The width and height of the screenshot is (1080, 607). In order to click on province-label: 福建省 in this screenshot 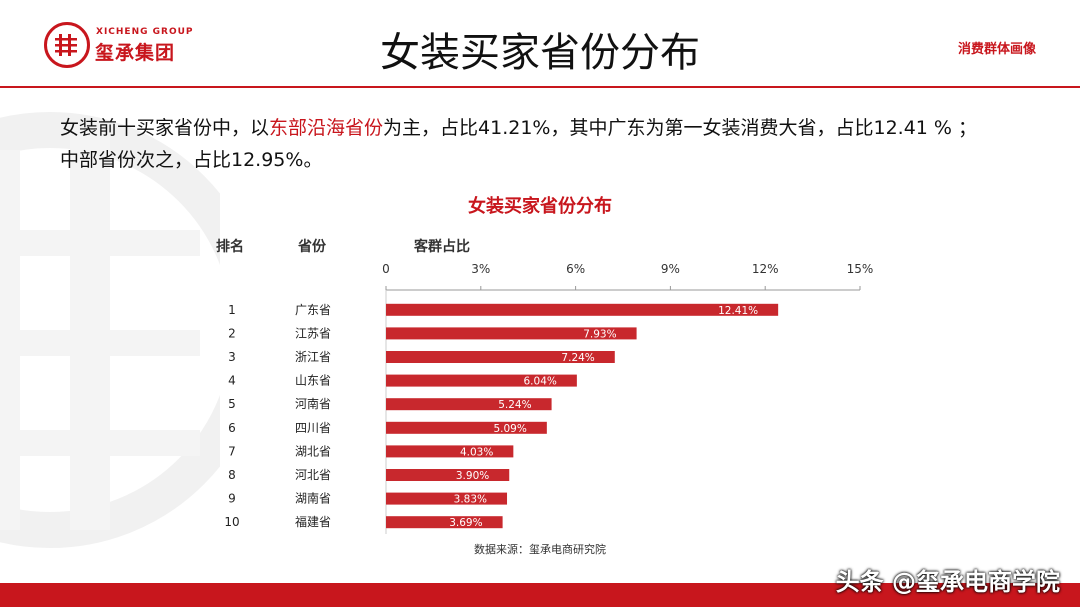, I will do `click(313, 521)`.